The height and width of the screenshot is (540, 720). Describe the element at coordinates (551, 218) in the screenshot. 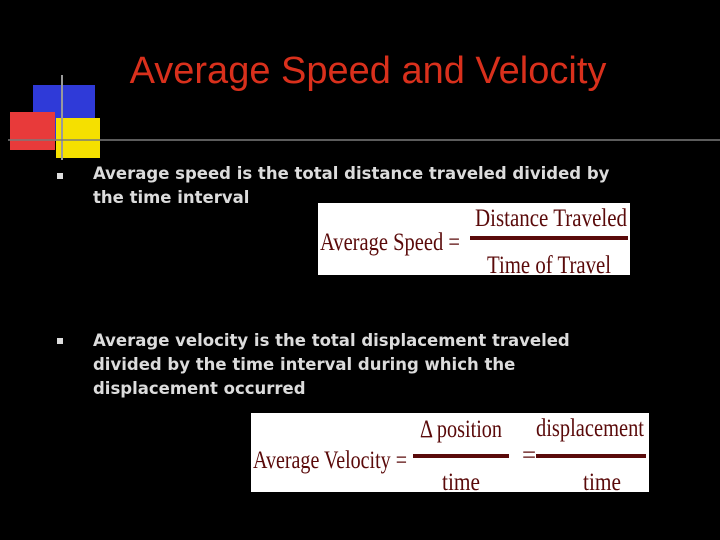

I see `formula-text: Distance Traveled` at that location.